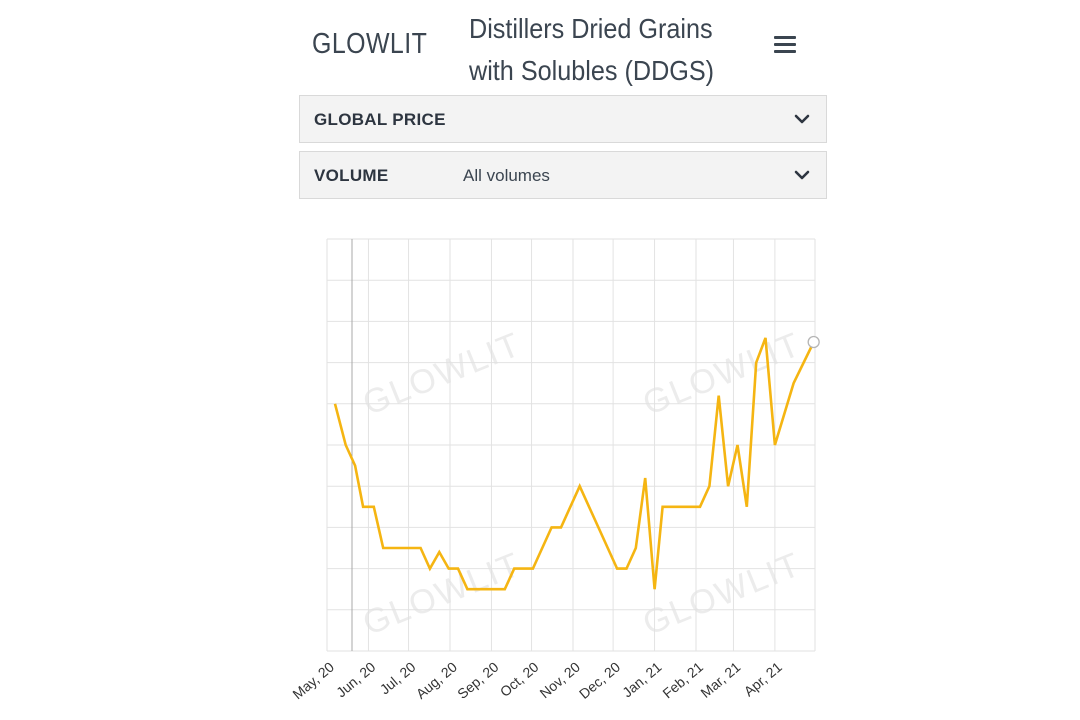  I want to click on logo-text: GLOWLIT, so click(370, 43).